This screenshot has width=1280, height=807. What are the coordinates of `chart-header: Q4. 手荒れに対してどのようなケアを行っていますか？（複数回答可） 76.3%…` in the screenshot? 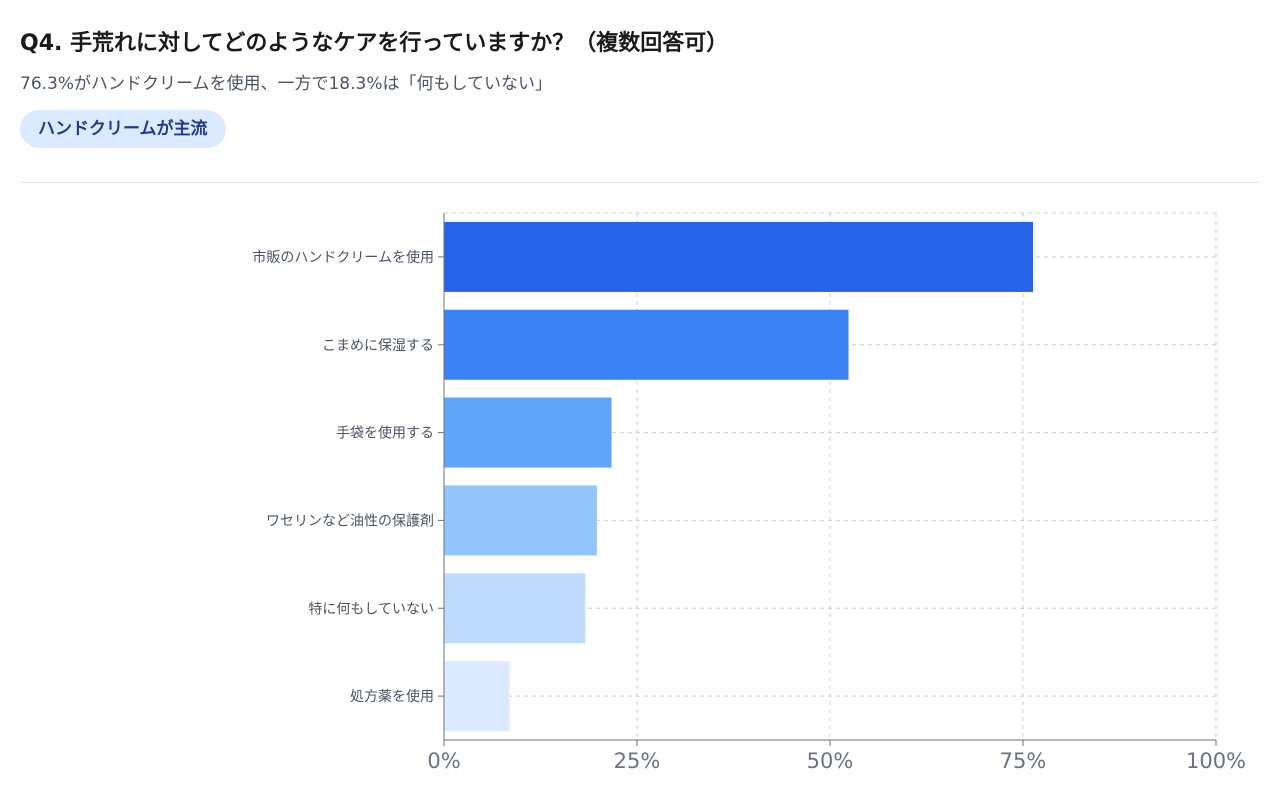 It's located at (640, 88).